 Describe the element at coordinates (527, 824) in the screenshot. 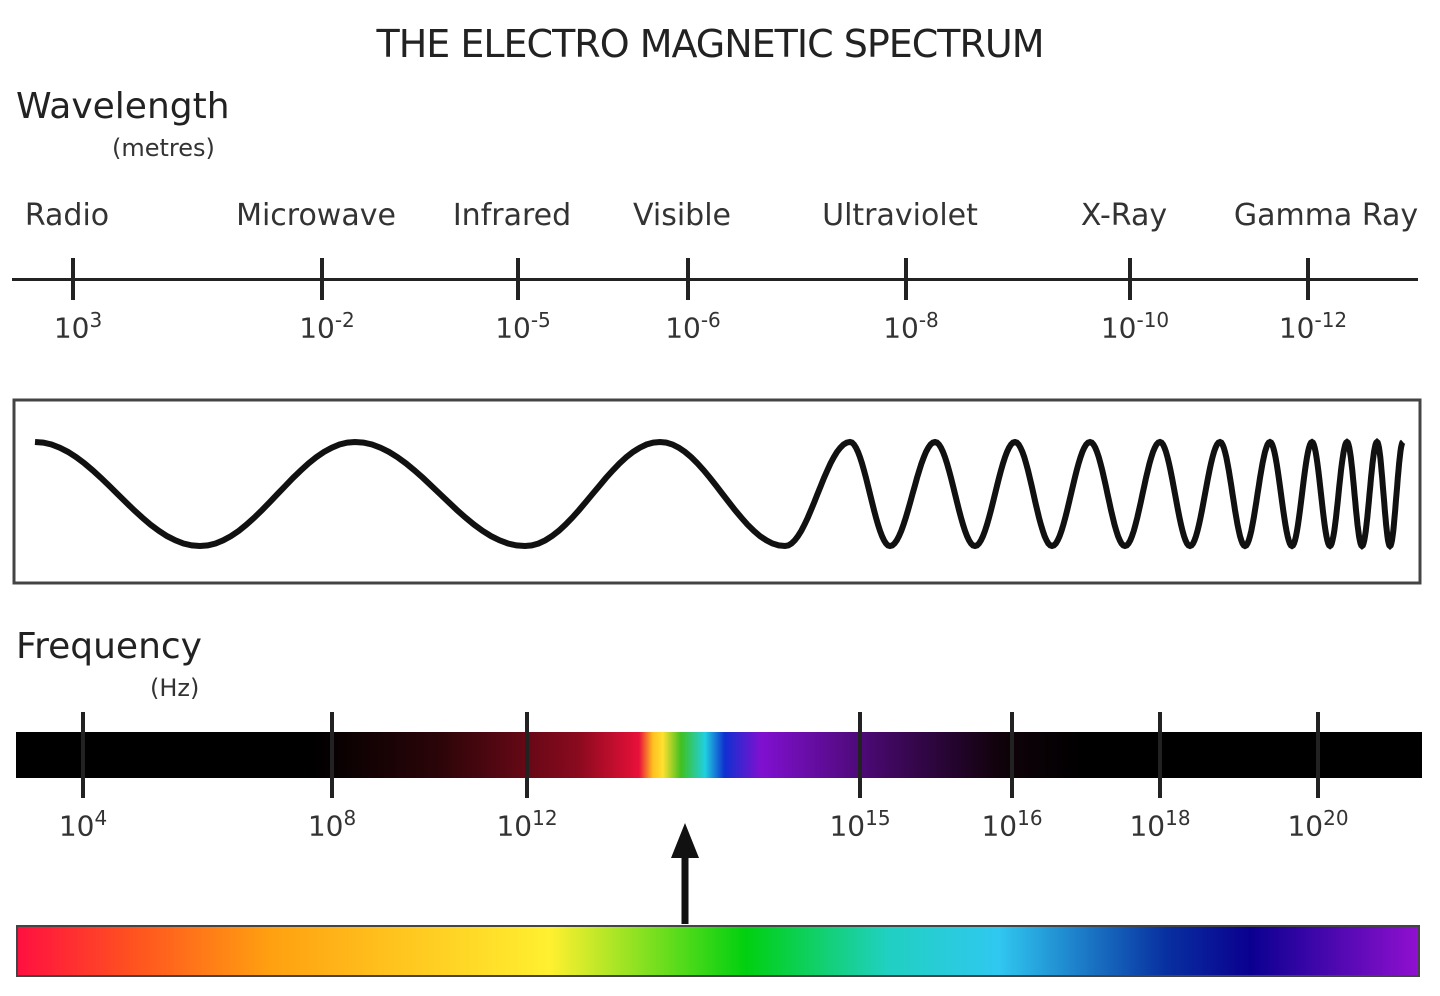

I see `frequency-value: 1012` at that location.